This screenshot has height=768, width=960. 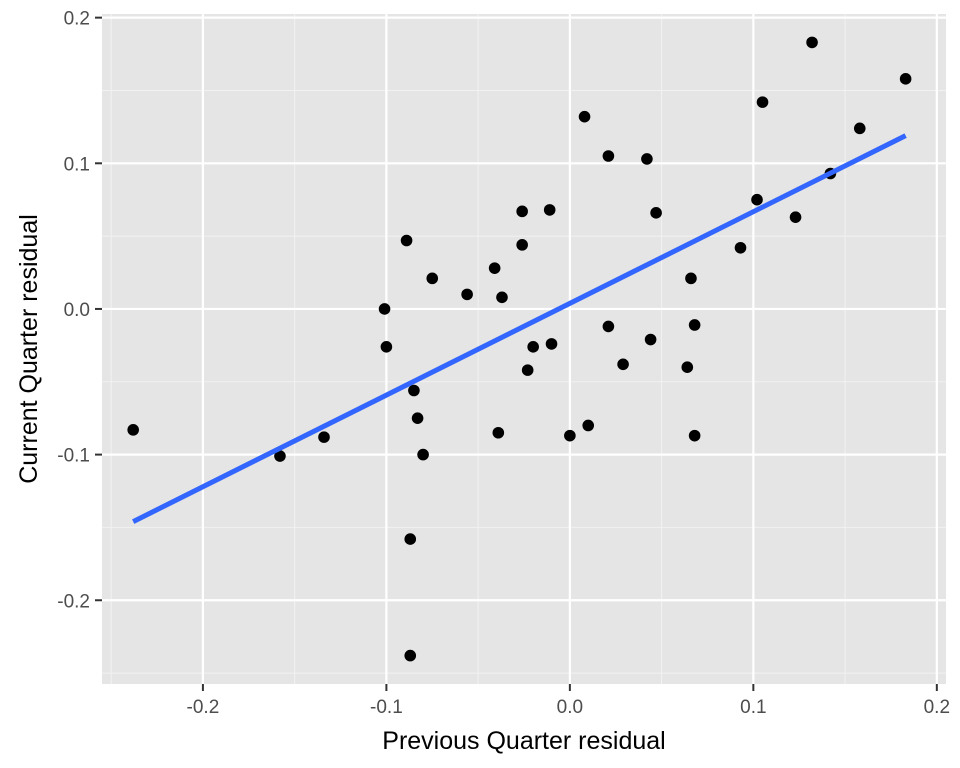 I want to click on x-tick-label: 0.2, so click(x=937, y=707).